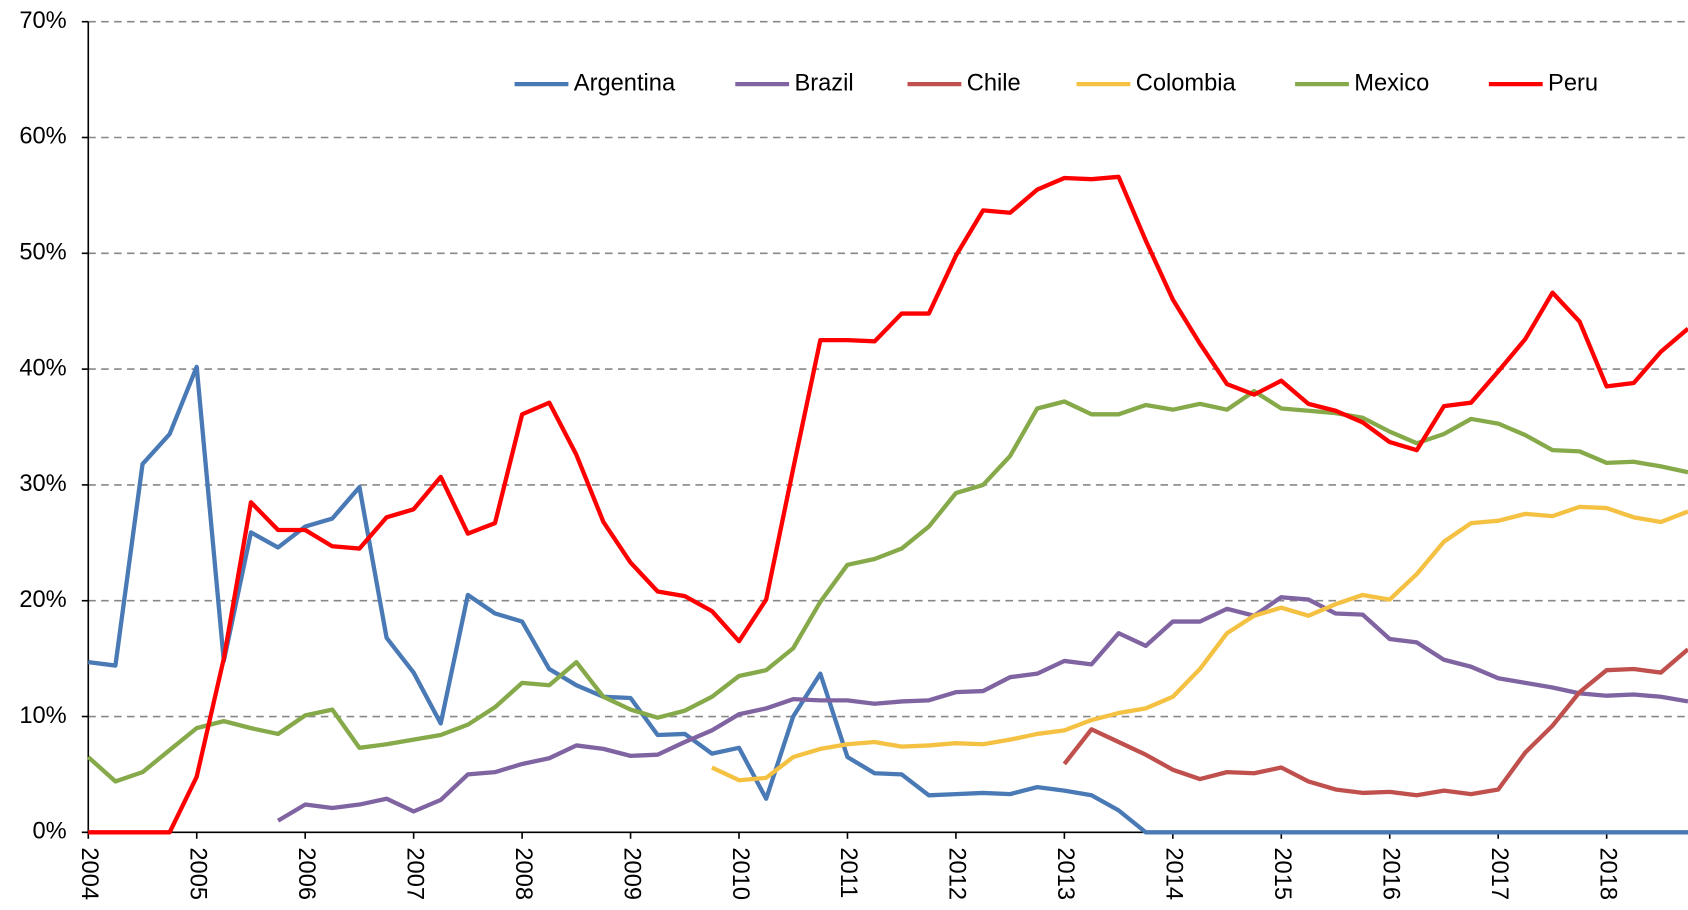  I want to click on x-tick-label: 2006, so click(306, 873).